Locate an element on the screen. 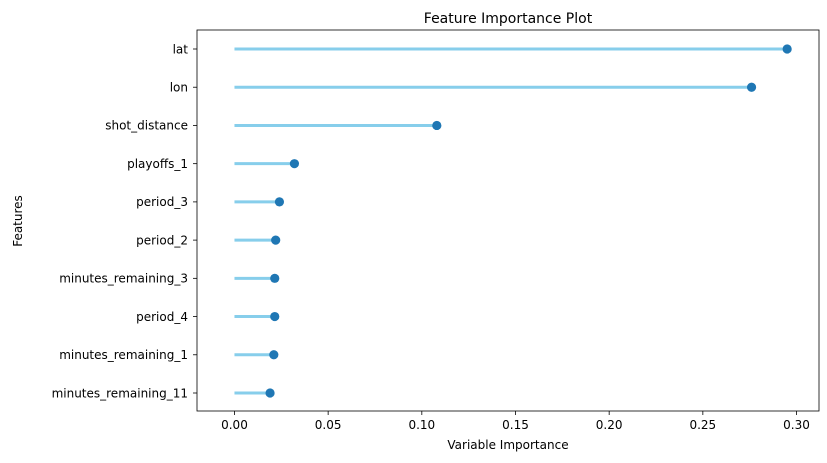  x-tick-label: 0.15 is located at coordinates (515, 425).